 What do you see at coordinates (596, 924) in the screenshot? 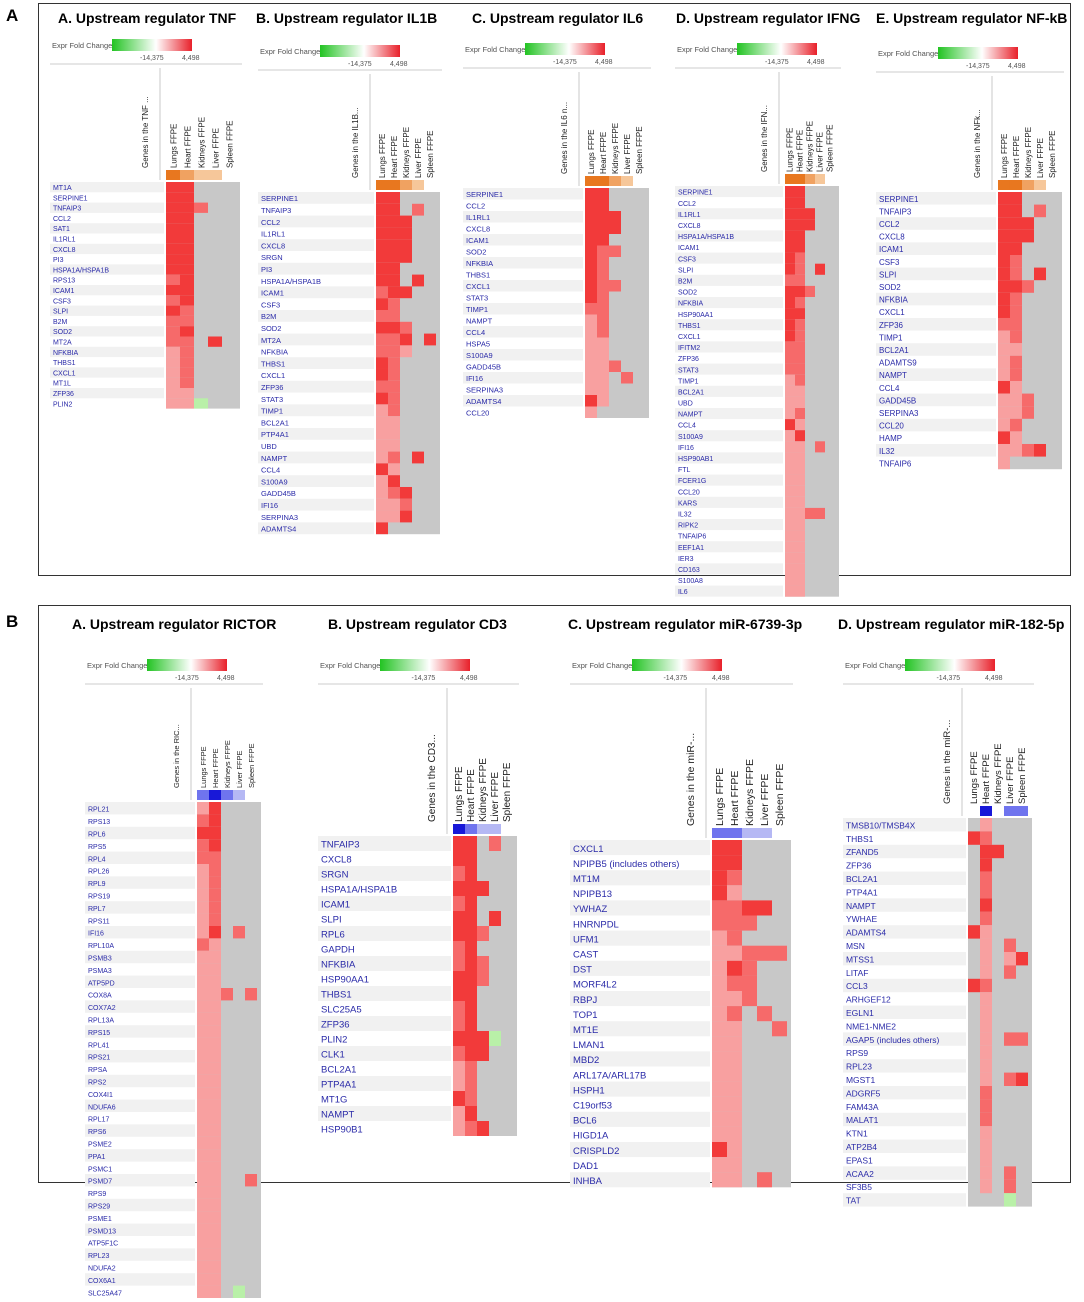
I see `gene-label: HNRNPDL` at bounding box center [596, 924].